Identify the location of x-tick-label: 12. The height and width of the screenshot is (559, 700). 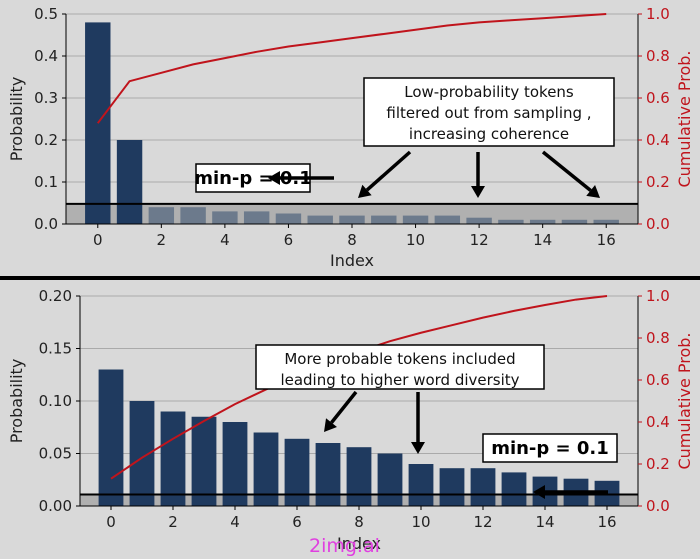
(482, 522).